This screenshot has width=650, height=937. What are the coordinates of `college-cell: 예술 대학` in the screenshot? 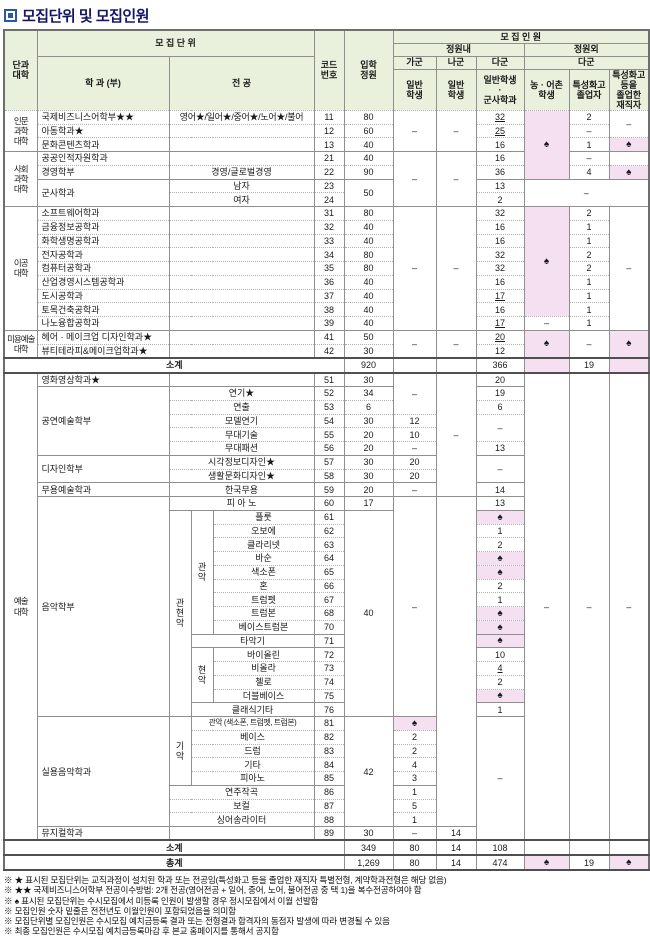 It's located at (20, 606).